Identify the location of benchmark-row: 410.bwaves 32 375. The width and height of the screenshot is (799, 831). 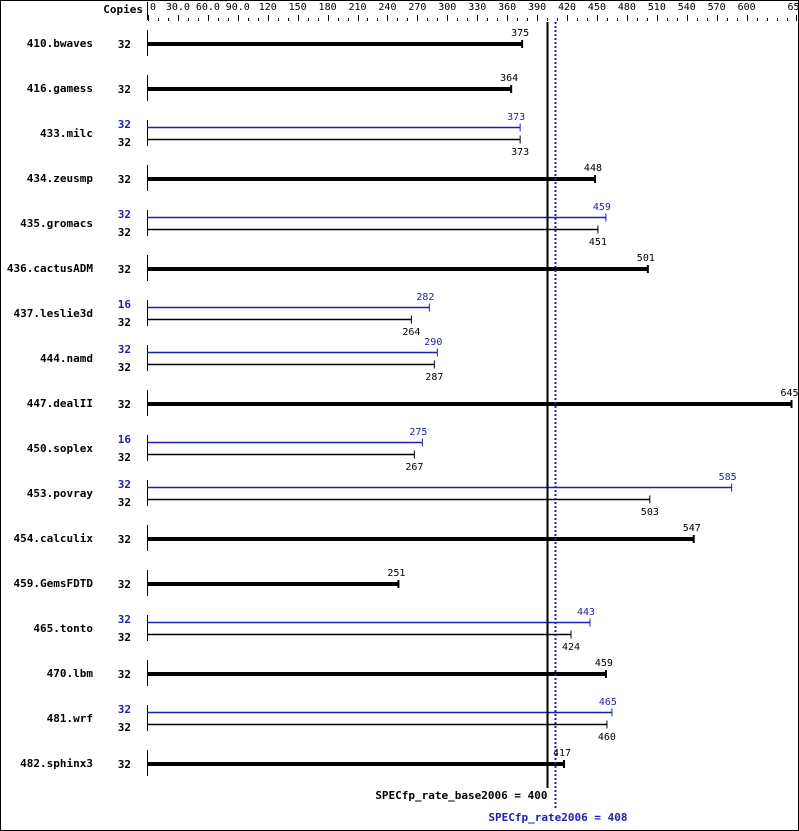
(278, 42).